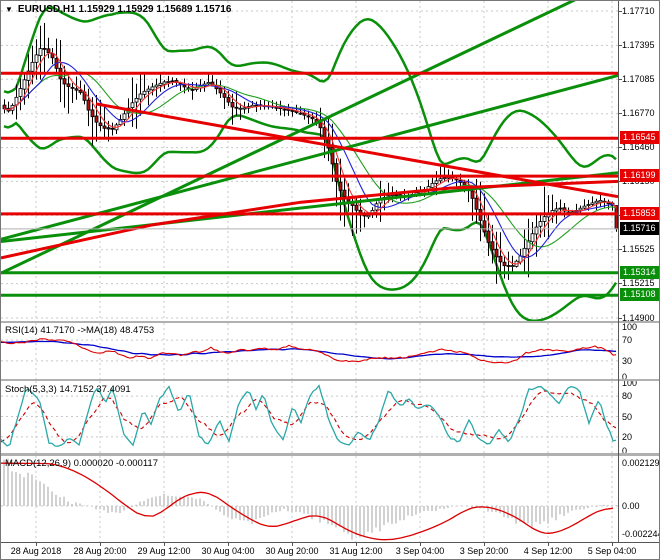 The width and height of the screenshot is (660, 560). Describe the element at coordinates (80, 330) in the screenshot. I see `rsi-label: RSI(14) 41.7170 ->MA(18) 48.4753` at that location.